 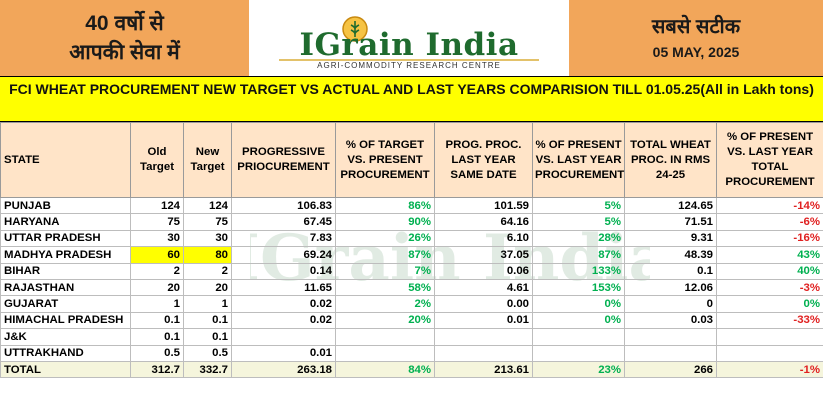 I want to click on pct-target-cell: 26%, so click(x=385, y=238).